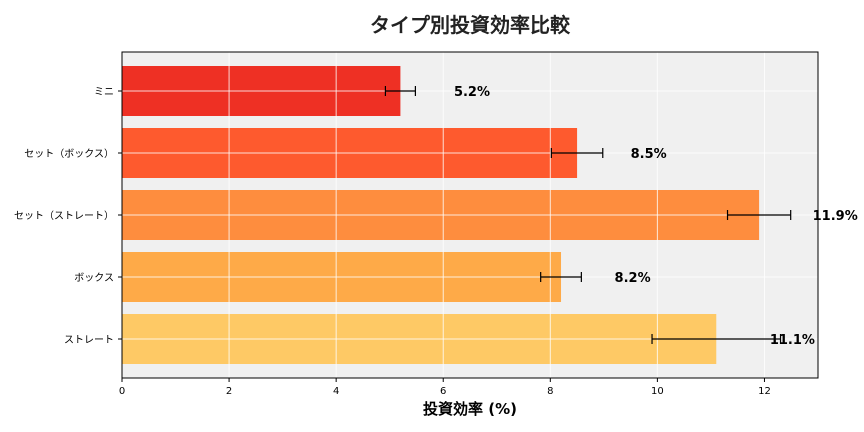  What do you see at coordinates (229, 391) in the screenshot?
I see `x-tick-label: 2` at bounding box center [229, 391].